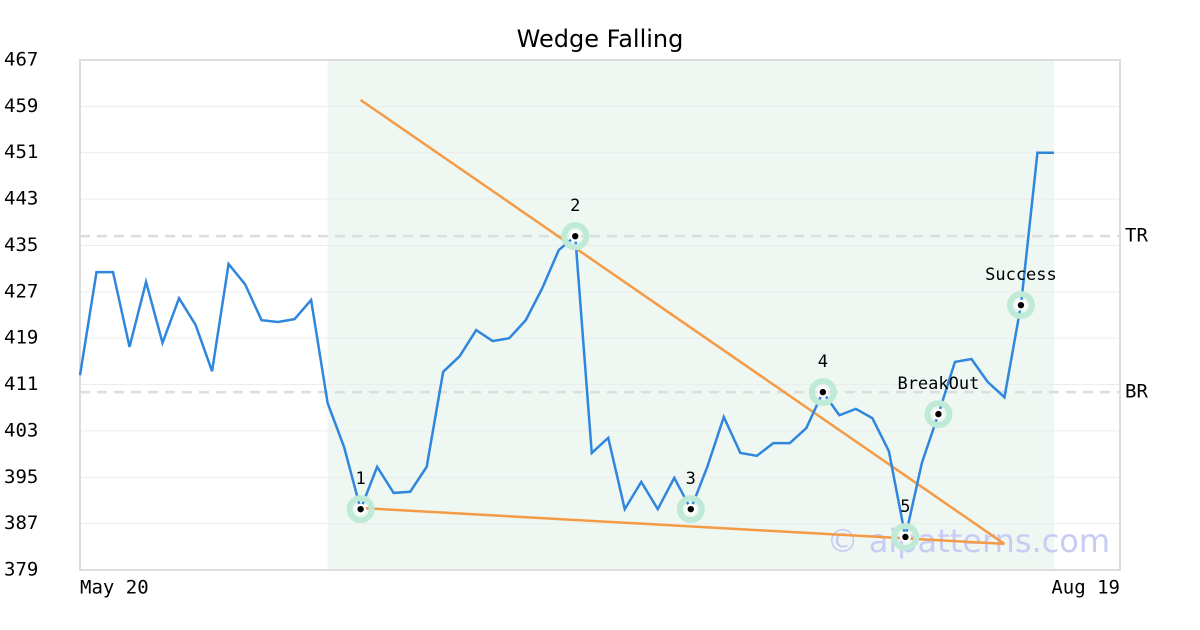 This screenshot has height=630, width=1200. I want to click on x-tick-label: May 20, so click(114, 588).